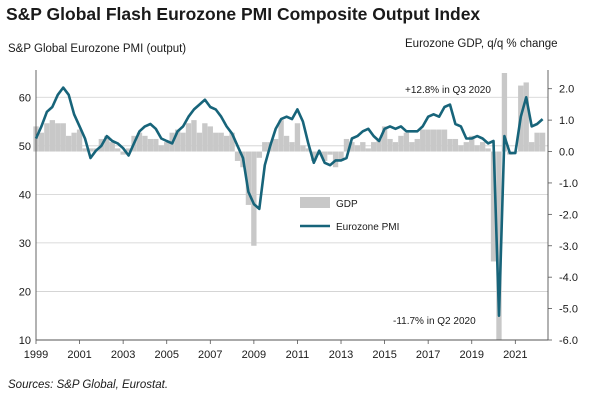 This screenshot has width=600, height=408. What do you see at coordinates (166, 355) in the screenshot?
I see `x-tick-label: 2005` at bounding box center [166, 355].